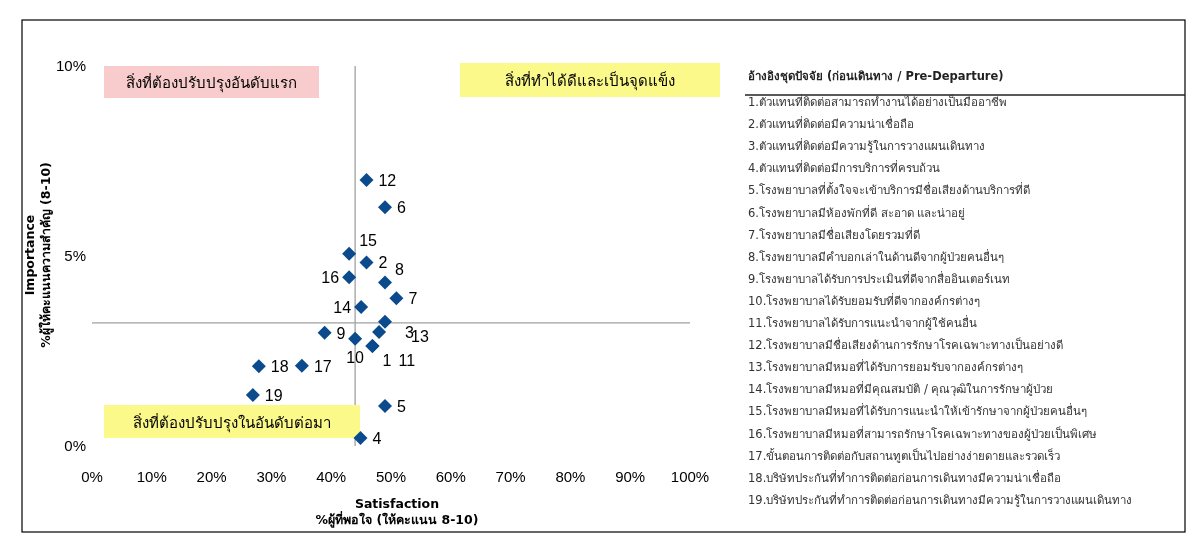  What do you see at coordinates (151, 476) in the screenshot?
I see `x-tick-label: 10%` at bounding box center [151, 476].